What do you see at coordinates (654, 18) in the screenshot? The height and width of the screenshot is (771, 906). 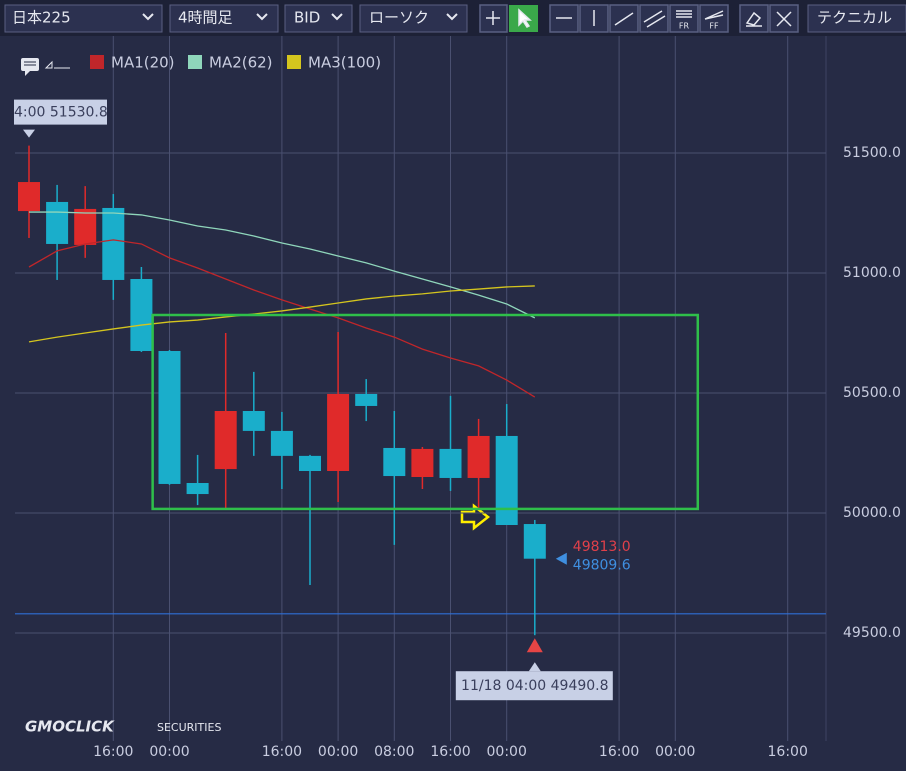 I see `channel-button` at bounding box center [654, 18].